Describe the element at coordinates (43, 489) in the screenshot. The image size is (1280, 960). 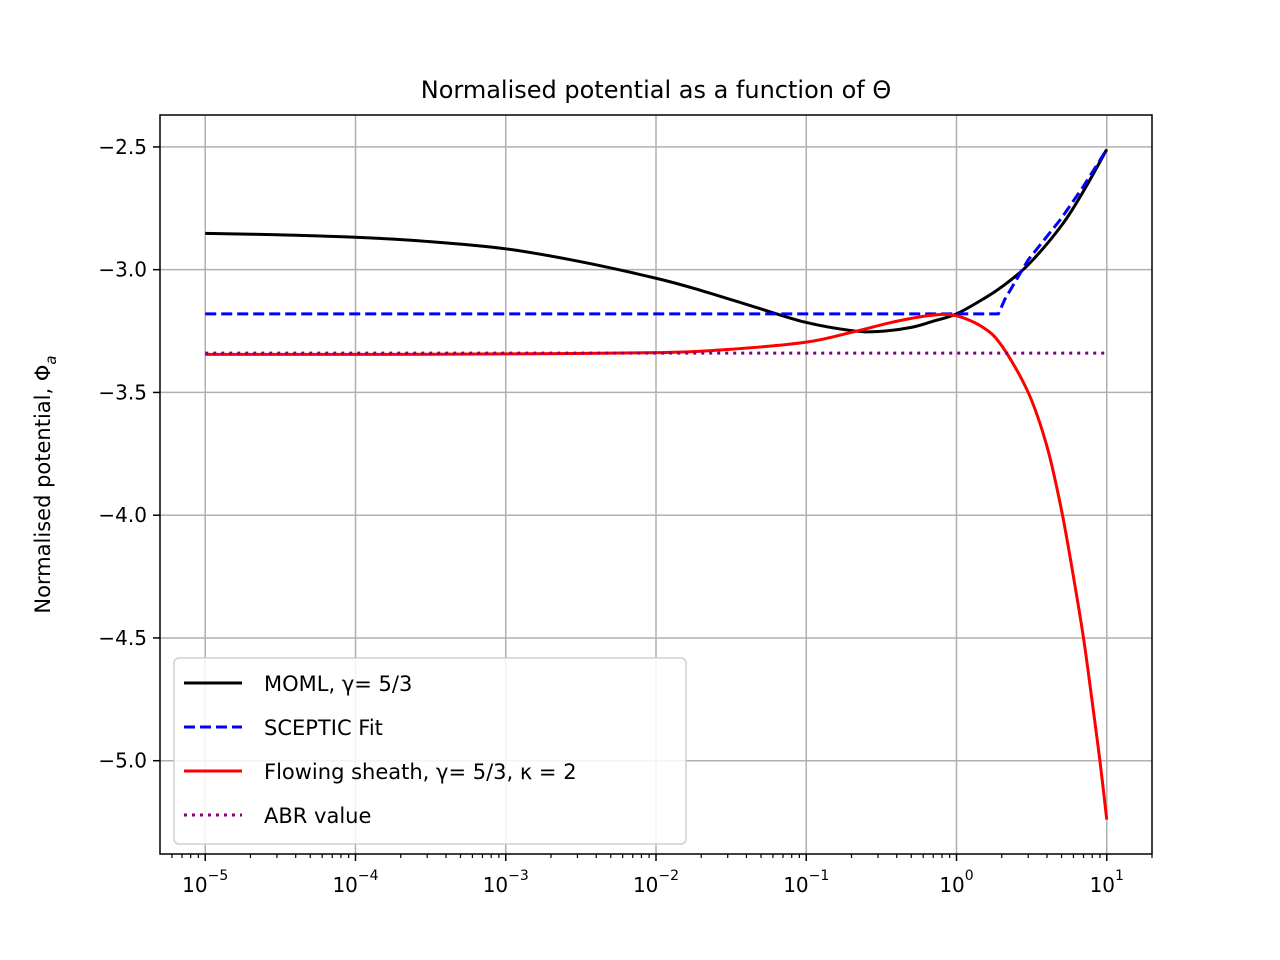
I see `y-axis-label-main: Normalised potential, Φ` at that location.